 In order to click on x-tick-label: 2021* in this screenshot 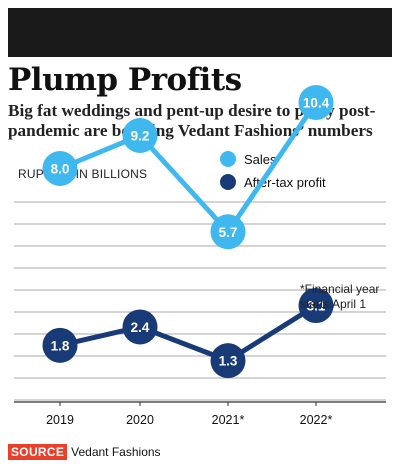, I will do `click(228, 420)`.